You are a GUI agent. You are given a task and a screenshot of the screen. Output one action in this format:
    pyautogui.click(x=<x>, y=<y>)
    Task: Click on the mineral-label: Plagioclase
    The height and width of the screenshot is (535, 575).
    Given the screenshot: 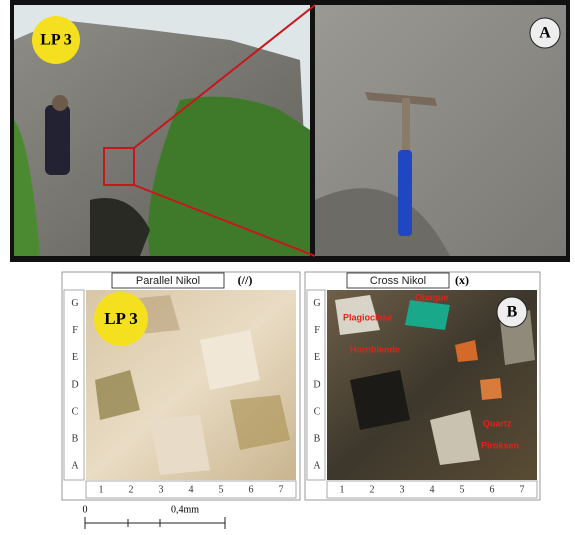 What is the action you would take?
    pyautogui.click(x=368, y=317)
    